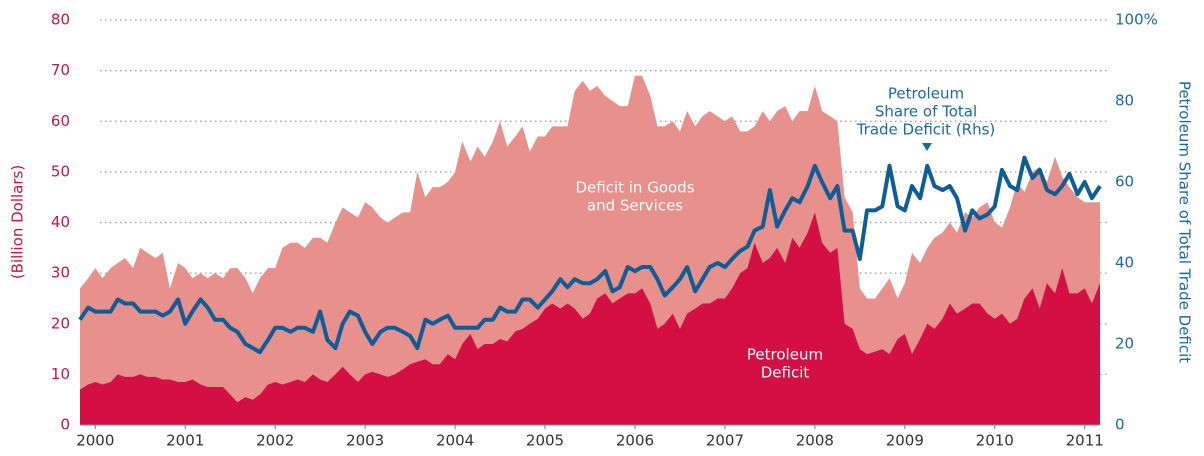 This screenshot has width=1204, height=456. I want to click on annotation: Share of Total, so click(926, 112).